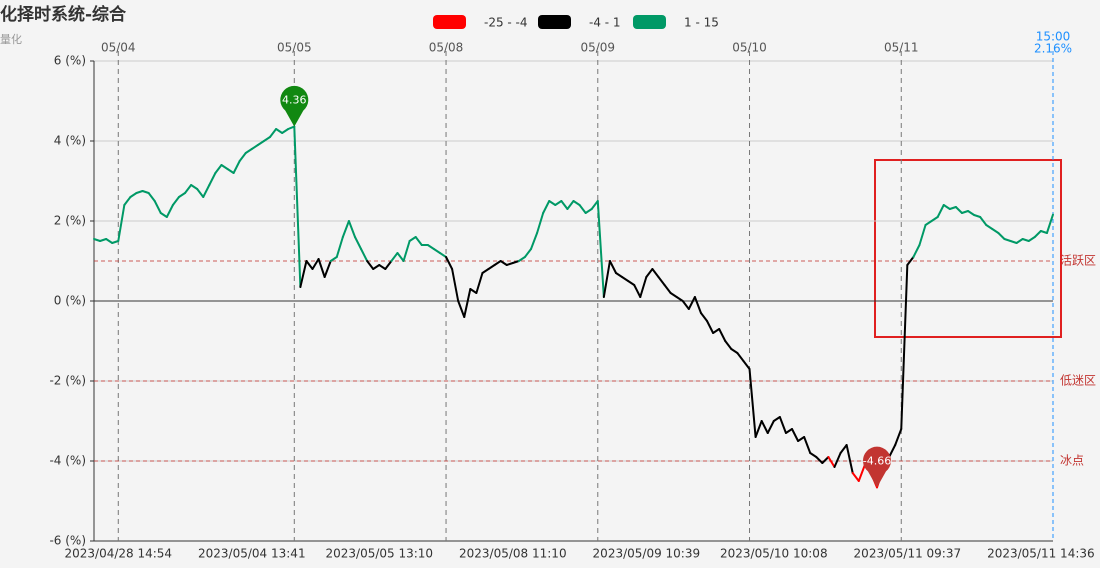 This screenshot has width=1100, height=568. I want to click on end-value: 2.16%, so click(1053, 49).